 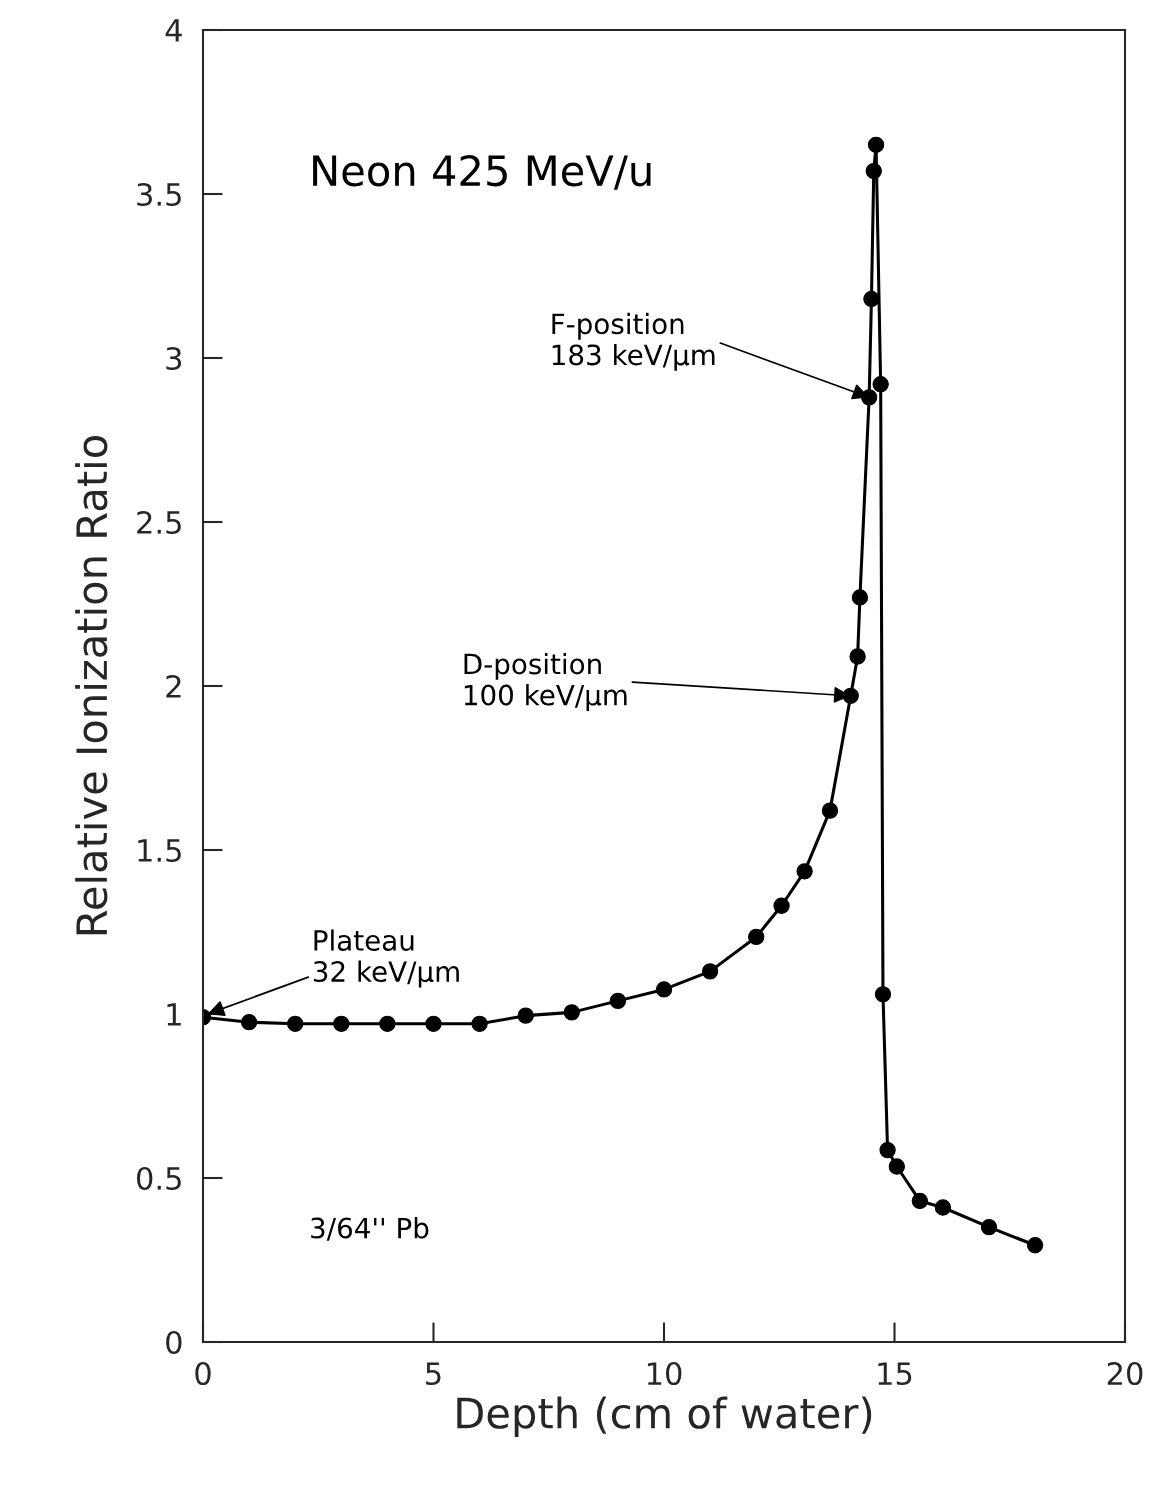 I want to click on y-tick-label: 0, so click(x=174, y=1342).